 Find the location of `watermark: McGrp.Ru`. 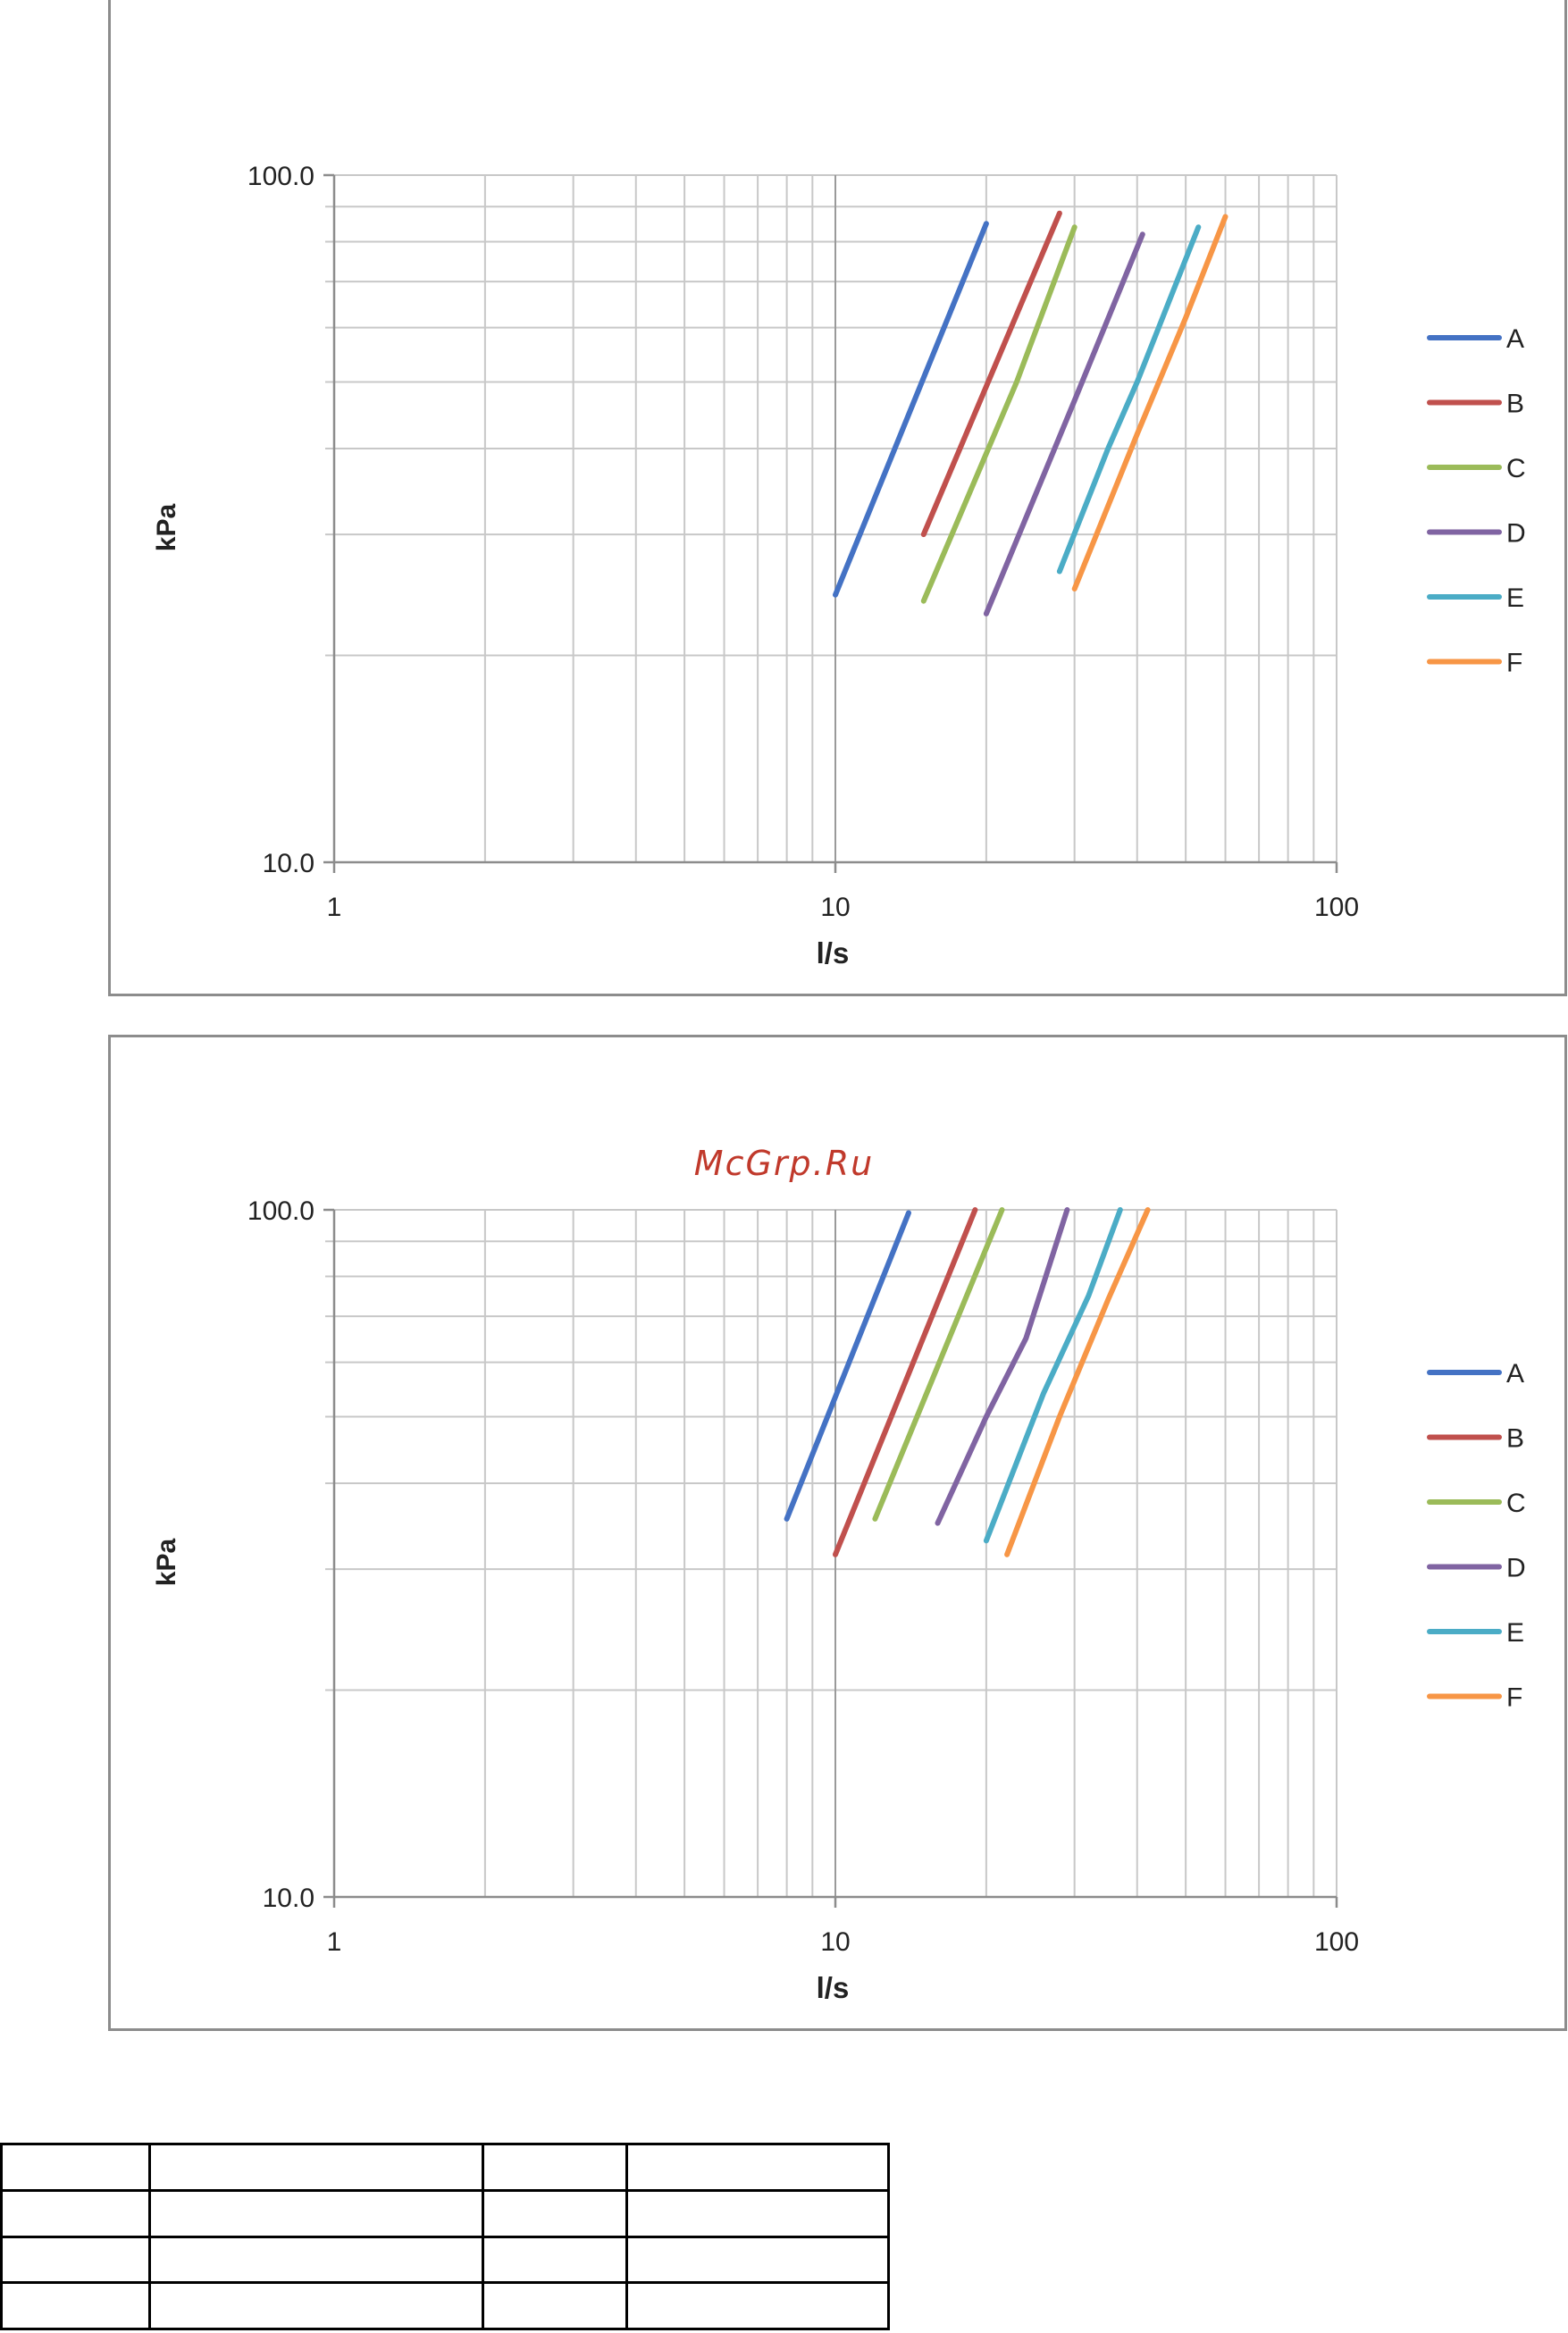

watermark: McGrp.Ru is located at coordinates (784, 1163).